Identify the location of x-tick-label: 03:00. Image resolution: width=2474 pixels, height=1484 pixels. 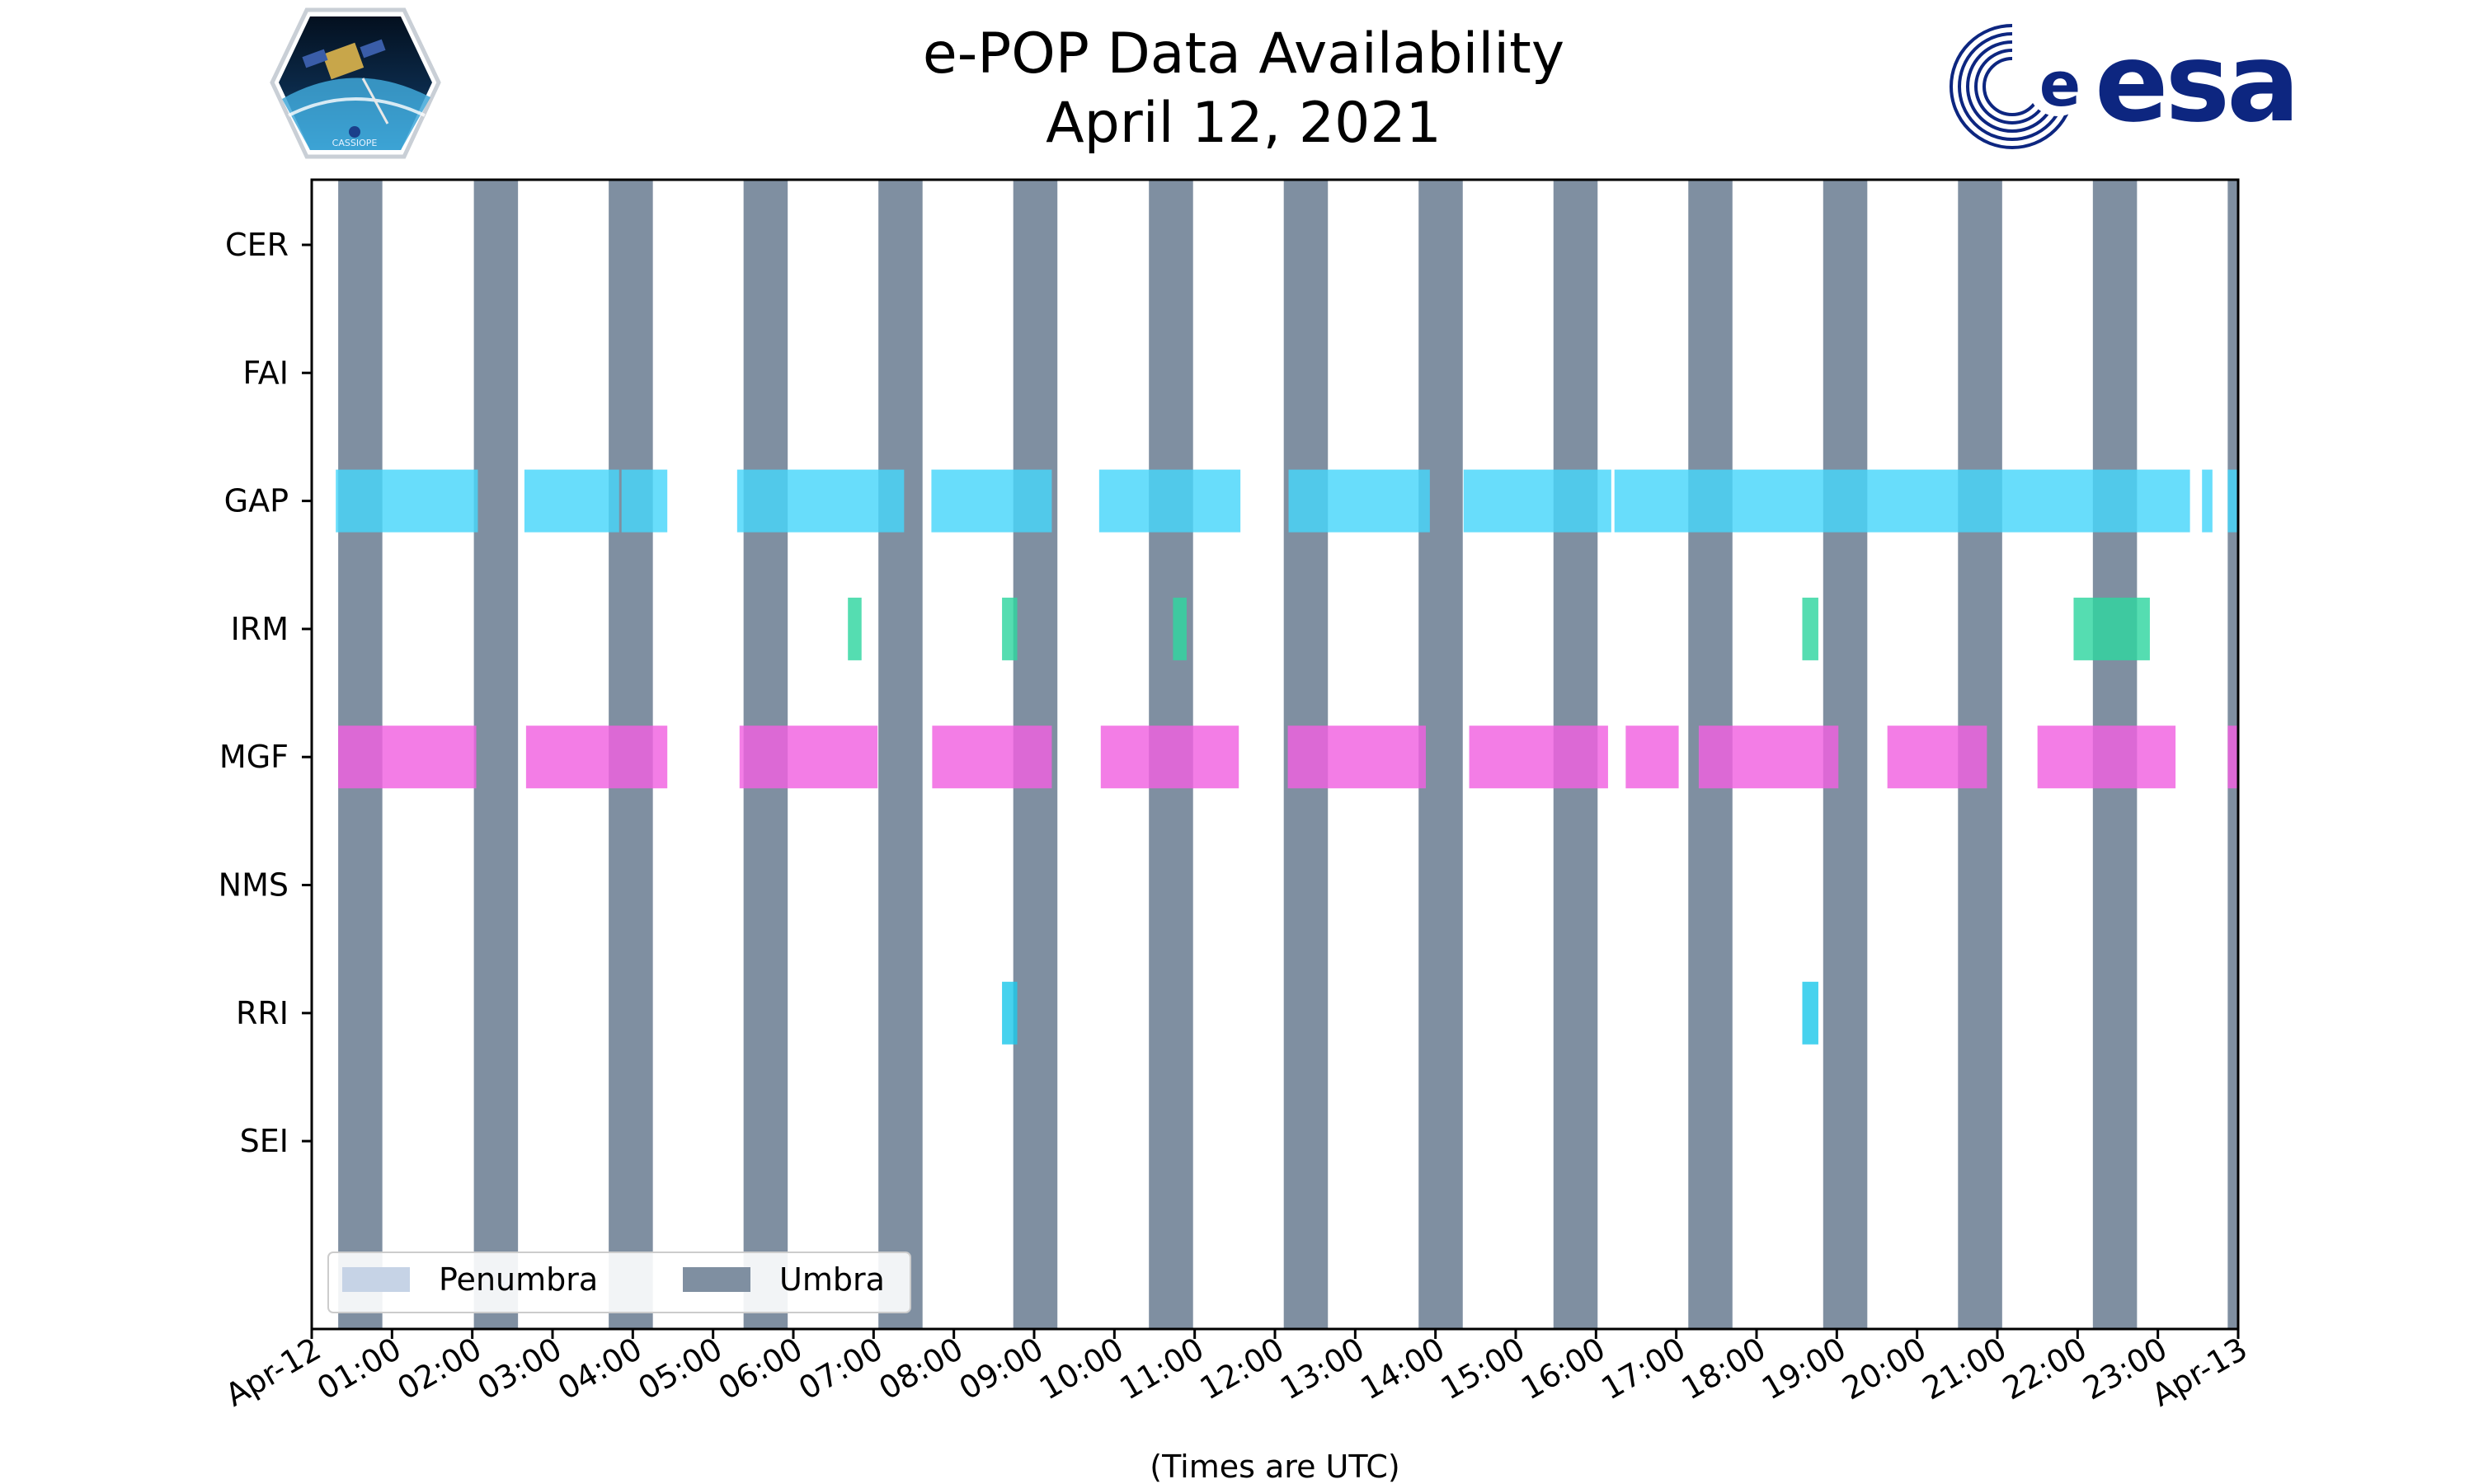
(520, 1369).